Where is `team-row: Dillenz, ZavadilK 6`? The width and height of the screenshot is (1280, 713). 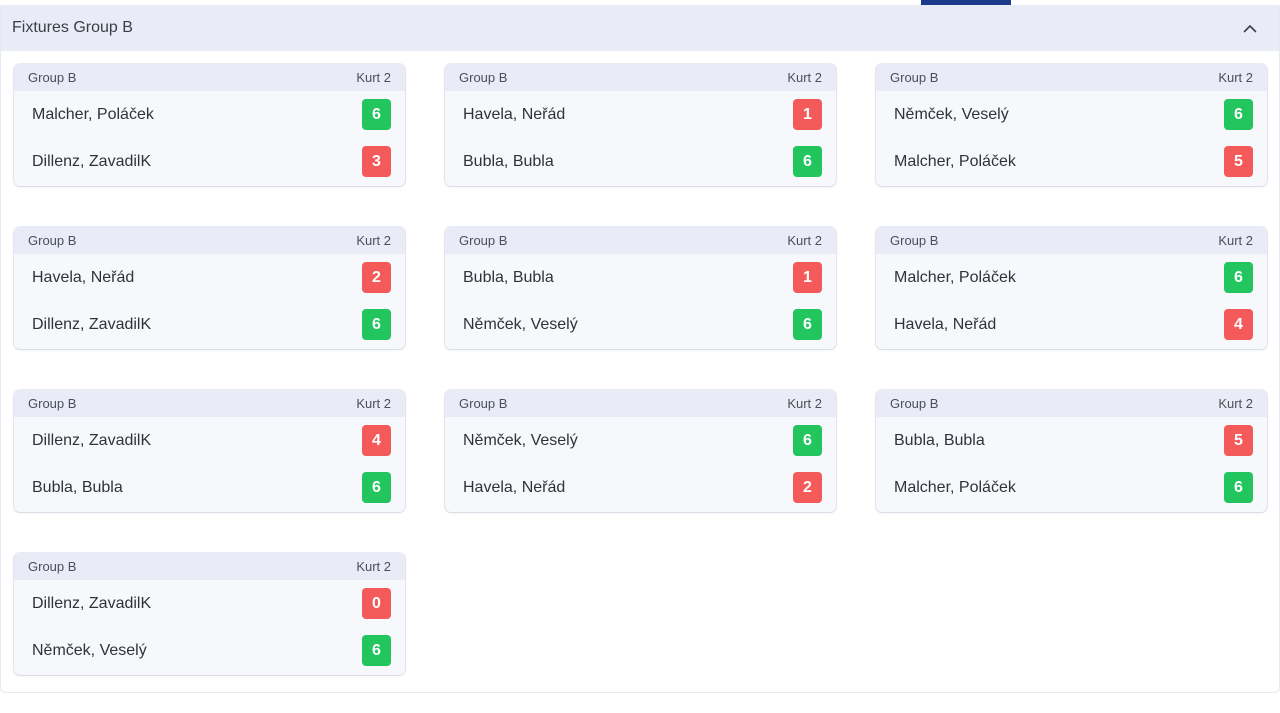 team-row: Dillenz, ZavadilK 6 is located at coordinates (209, 324).